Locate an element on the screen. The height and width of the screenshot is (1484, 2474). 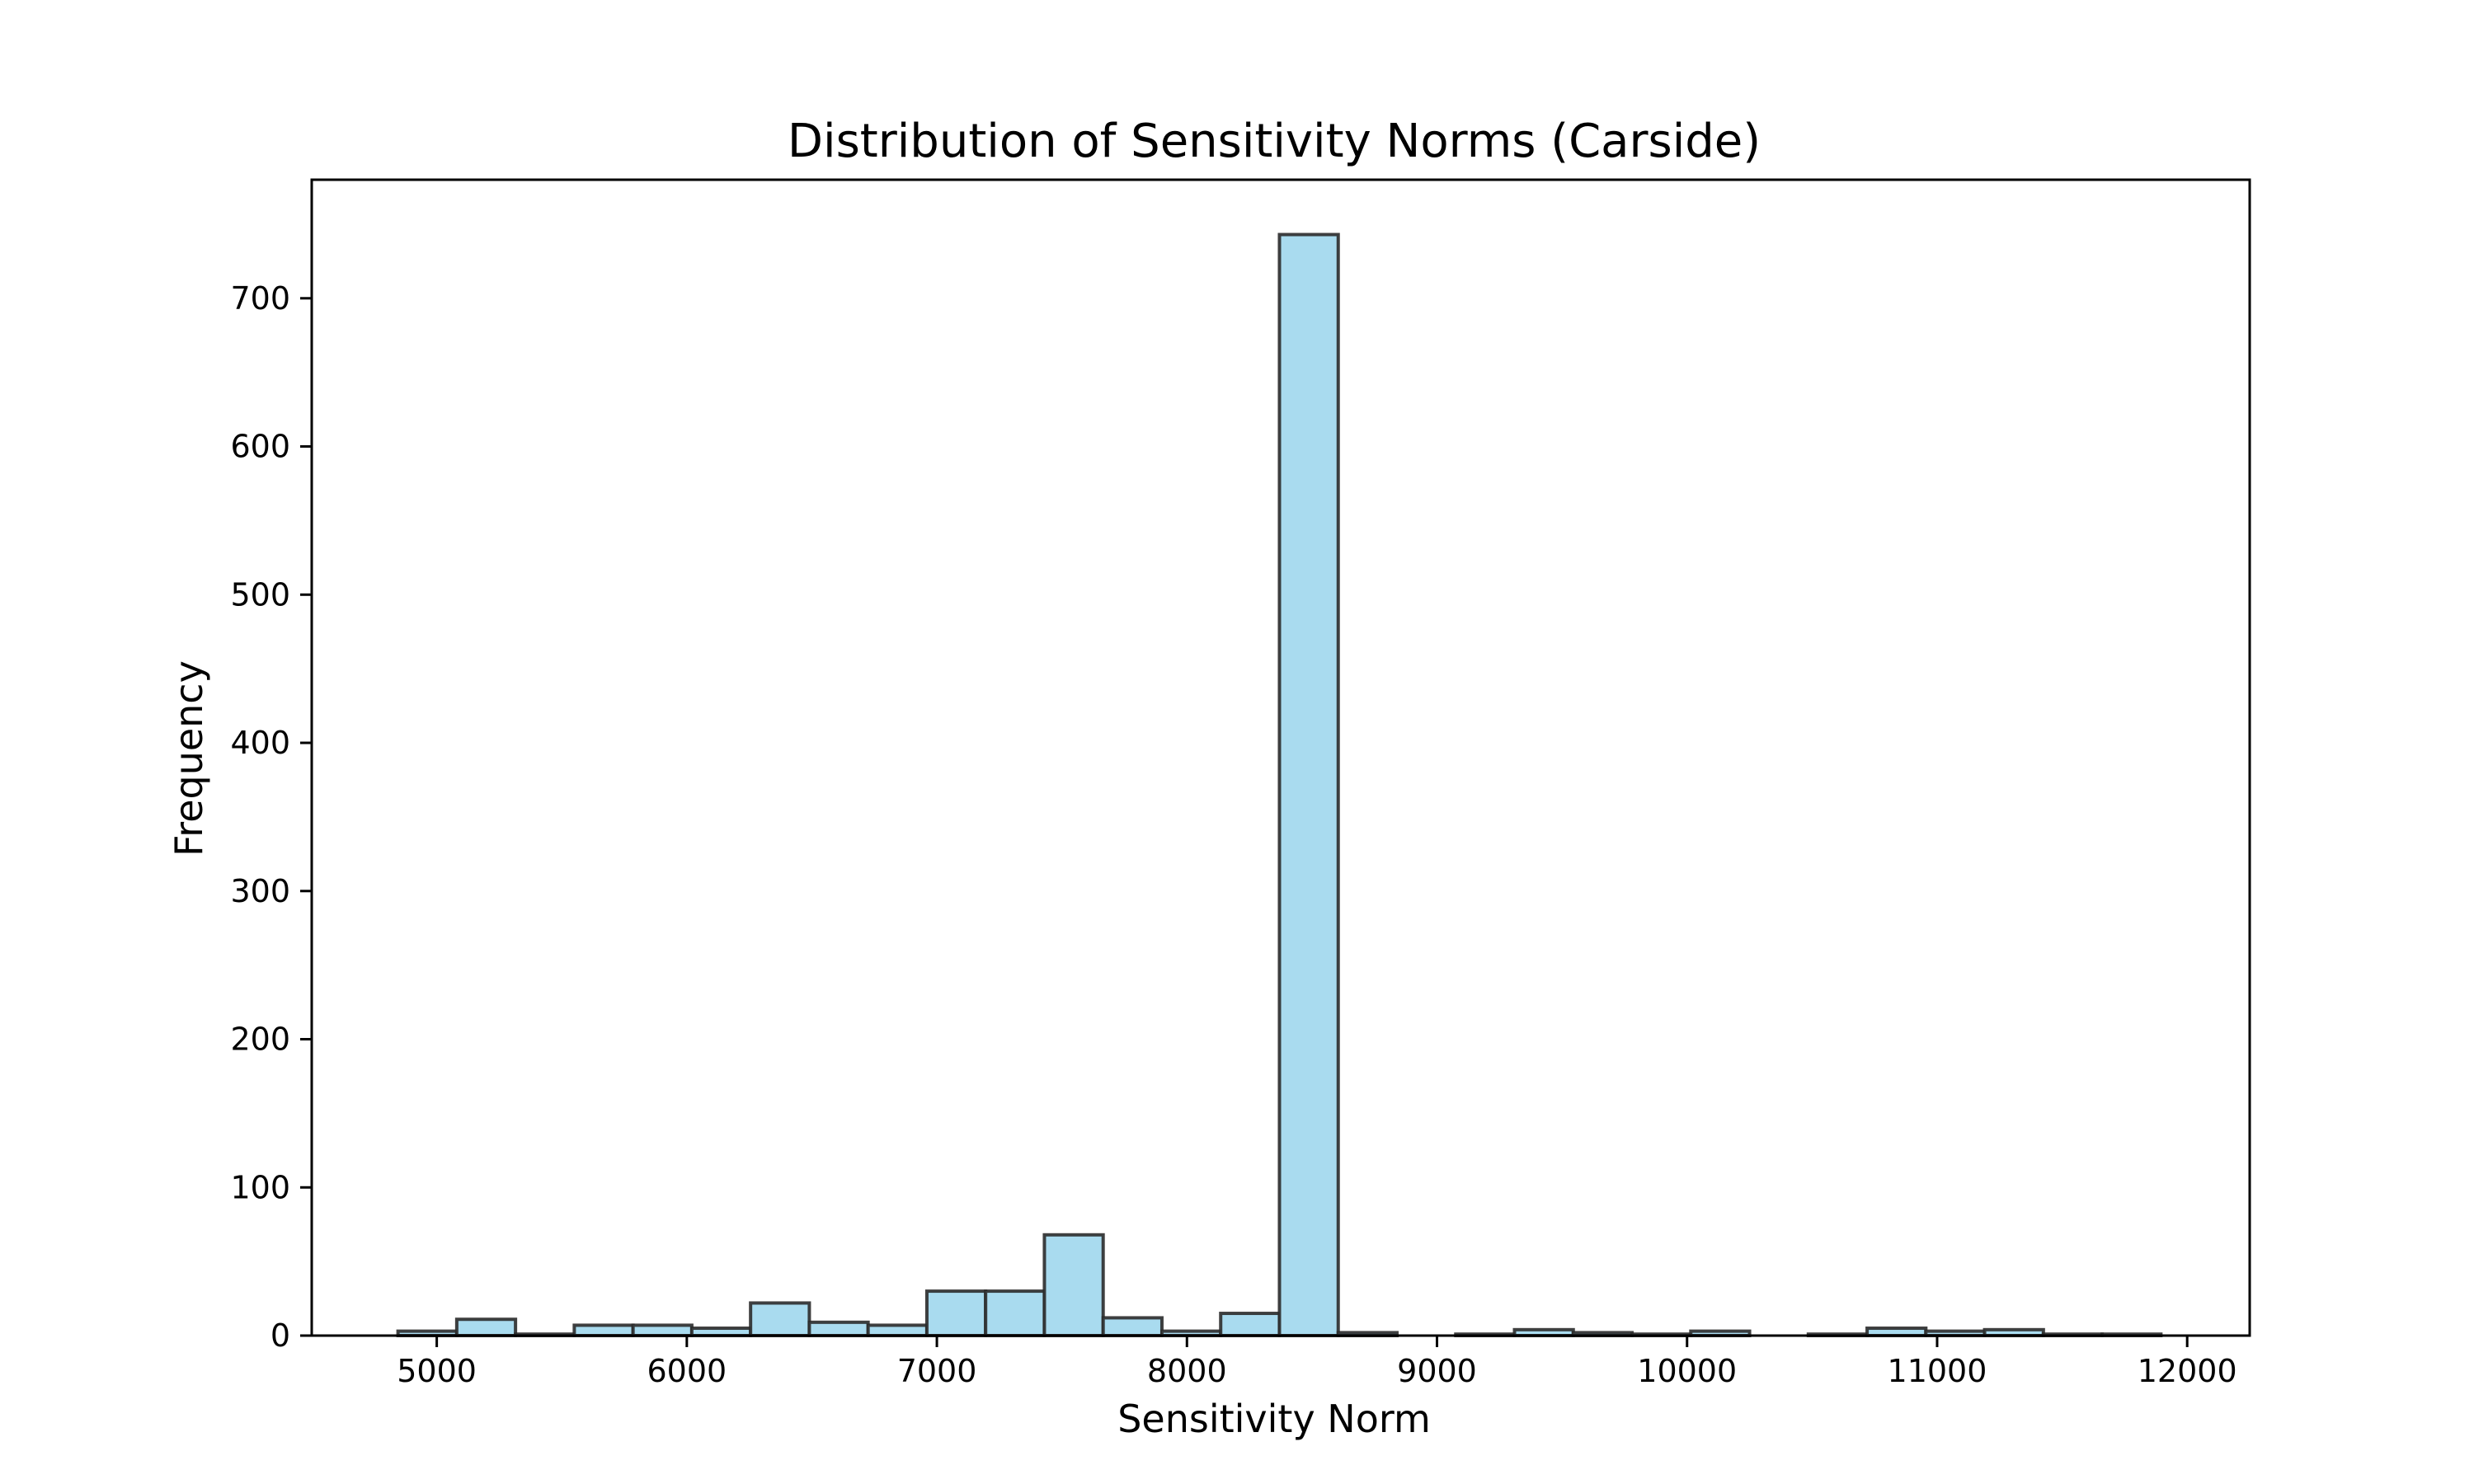
y-tick-label-3: 300 is located at coordinates (260, 891).